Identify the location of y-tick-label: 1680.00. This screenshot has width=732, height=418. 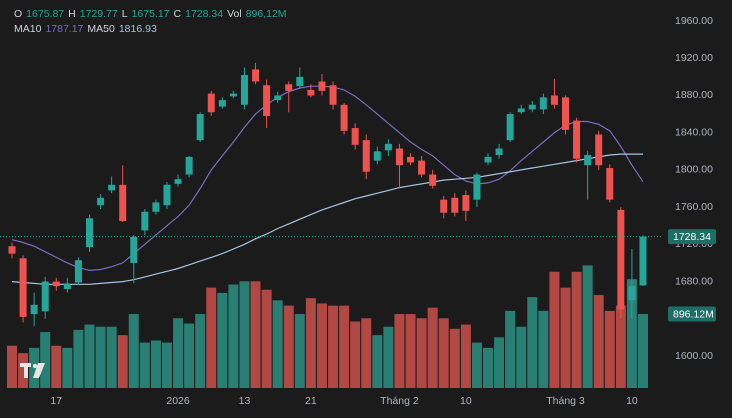
(694, 281).